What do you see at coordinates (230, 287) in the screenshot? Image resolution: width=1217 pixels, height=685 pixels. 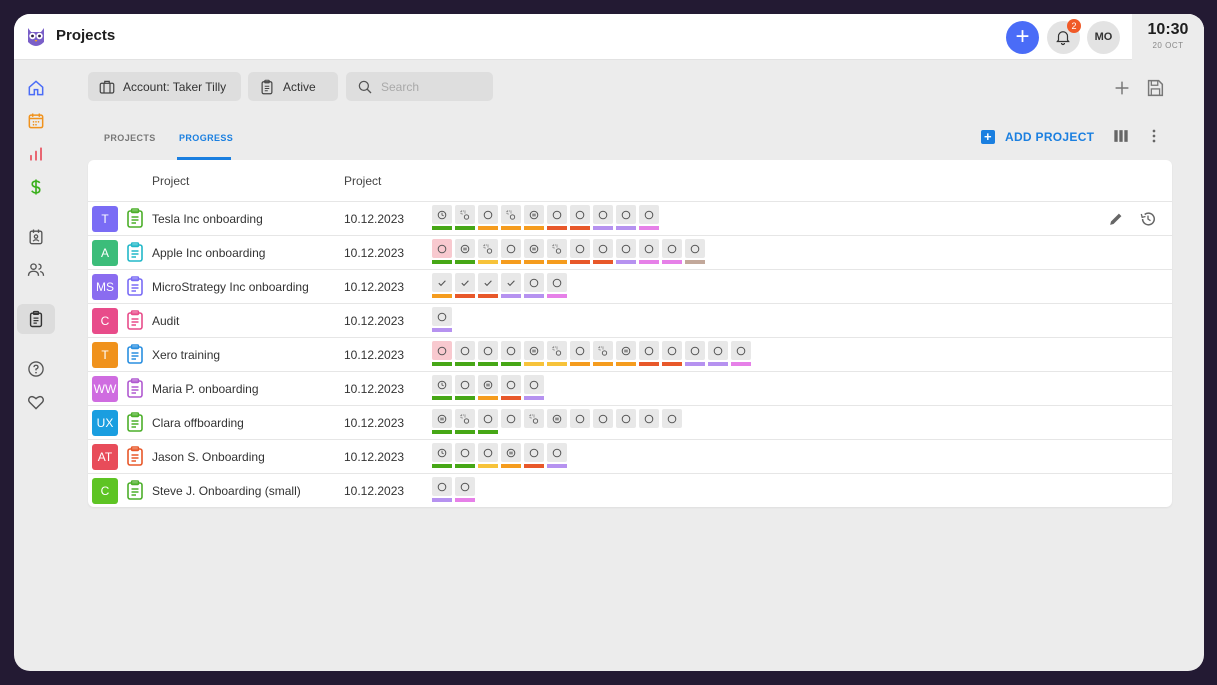 I see `project-name: MicroStrategy Inc onboarding` at bounding box center [230, 287].